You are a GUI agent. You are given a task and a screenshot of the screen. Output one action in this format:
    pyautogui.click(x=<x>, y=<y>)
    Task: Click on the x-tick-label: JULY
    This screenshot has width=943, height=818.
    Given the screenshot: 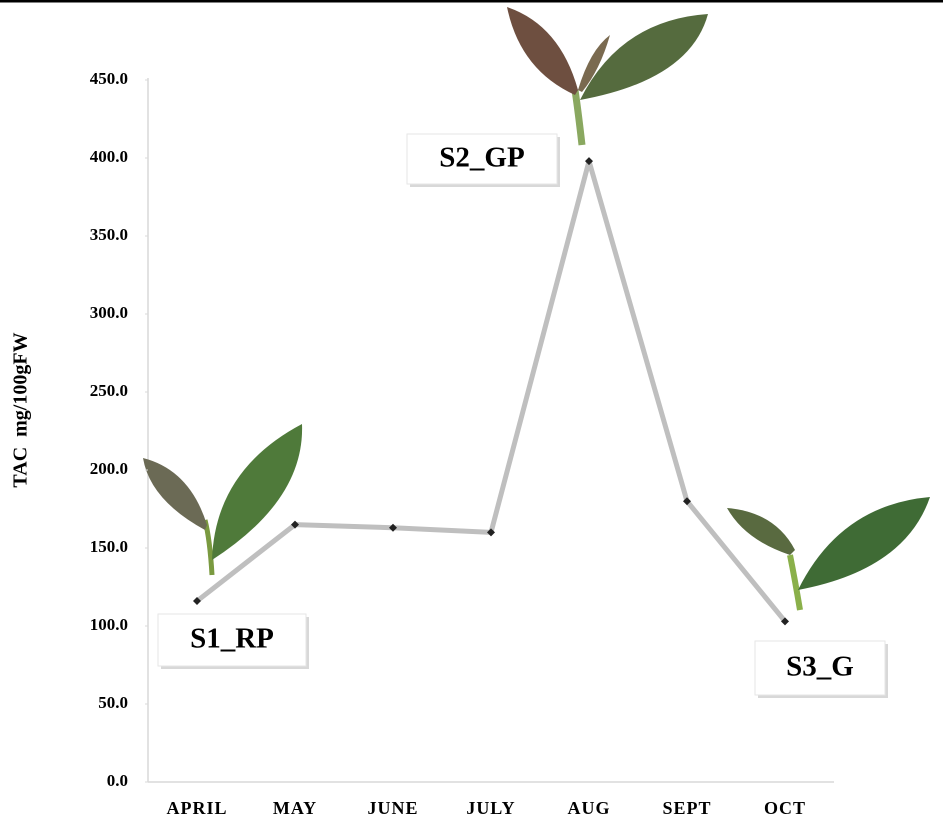 What is the action you would take?
    pyautogui.click(x=490, y=808)
    